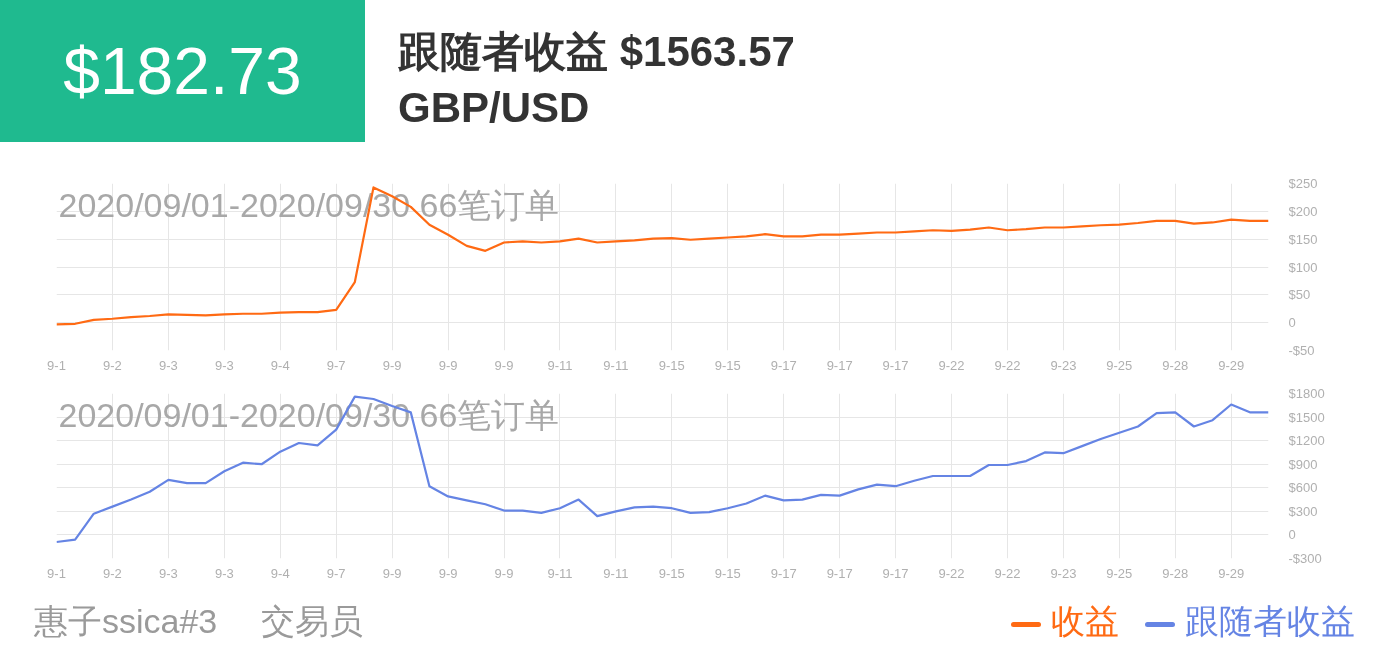 This screenshot has height=661, width=1385. What do you see at coordinates (1306, 417) in the screenshot?
I see `y-tick-label: $1500` at bounding box center [1306, 417].